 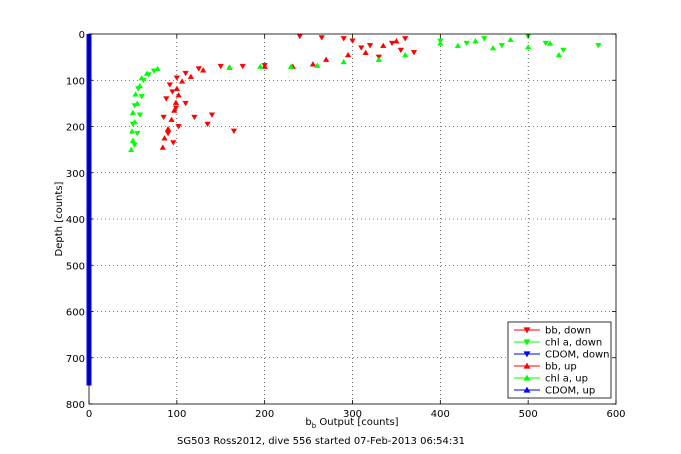 What do you see at coordinates (75, 359) in the screenshot?
I see `y-tick-label: 700` at bounding box center [75, 359].